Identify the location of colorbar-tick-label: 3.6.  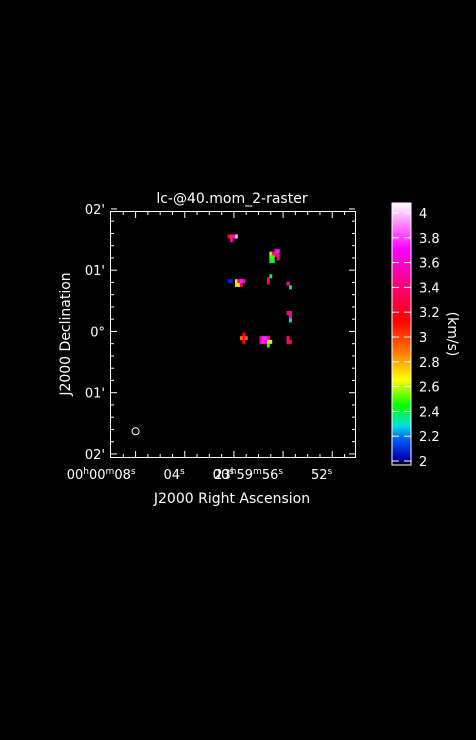
(429, 264).